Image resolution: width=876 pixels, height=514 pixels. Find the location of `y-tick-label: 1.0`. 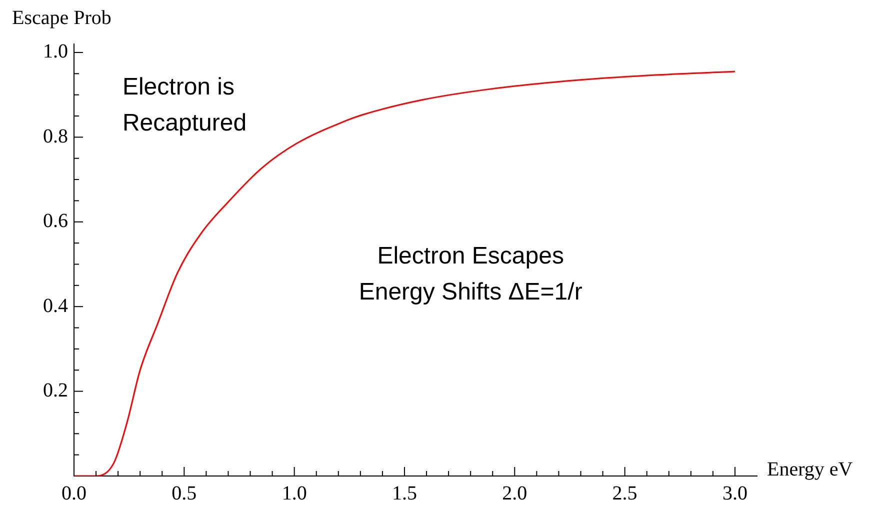

y-tick-label: 1.0 is located at coordinates (55, 51).